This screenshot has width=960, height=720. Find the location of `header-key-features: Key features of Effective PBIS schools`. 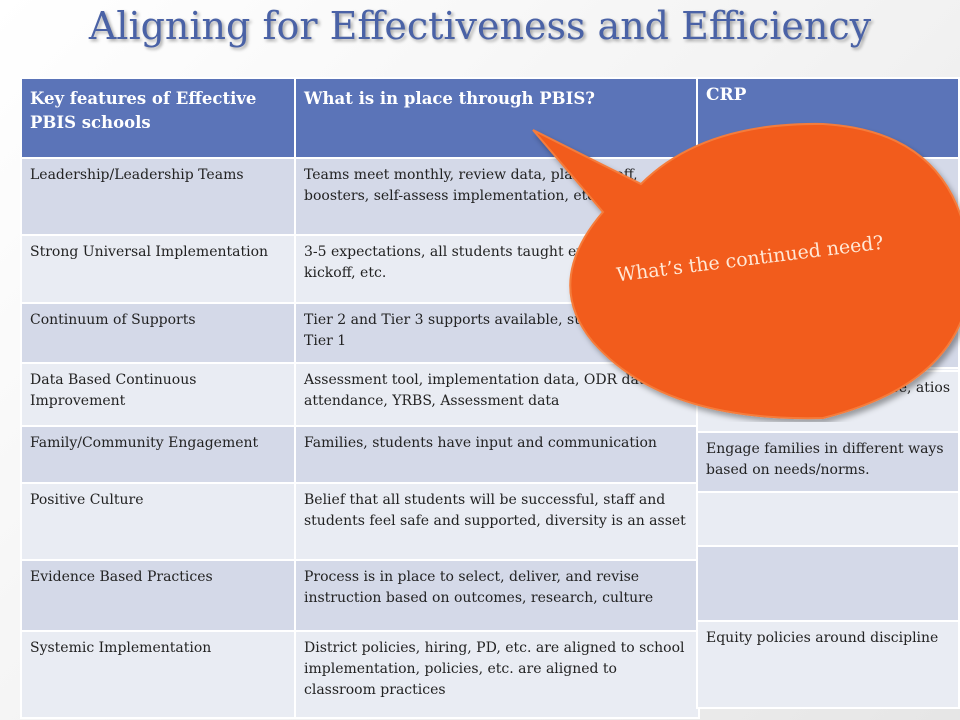

header-key-features: Key features of Effective PBIS schools is located at coordinates (158, 118).